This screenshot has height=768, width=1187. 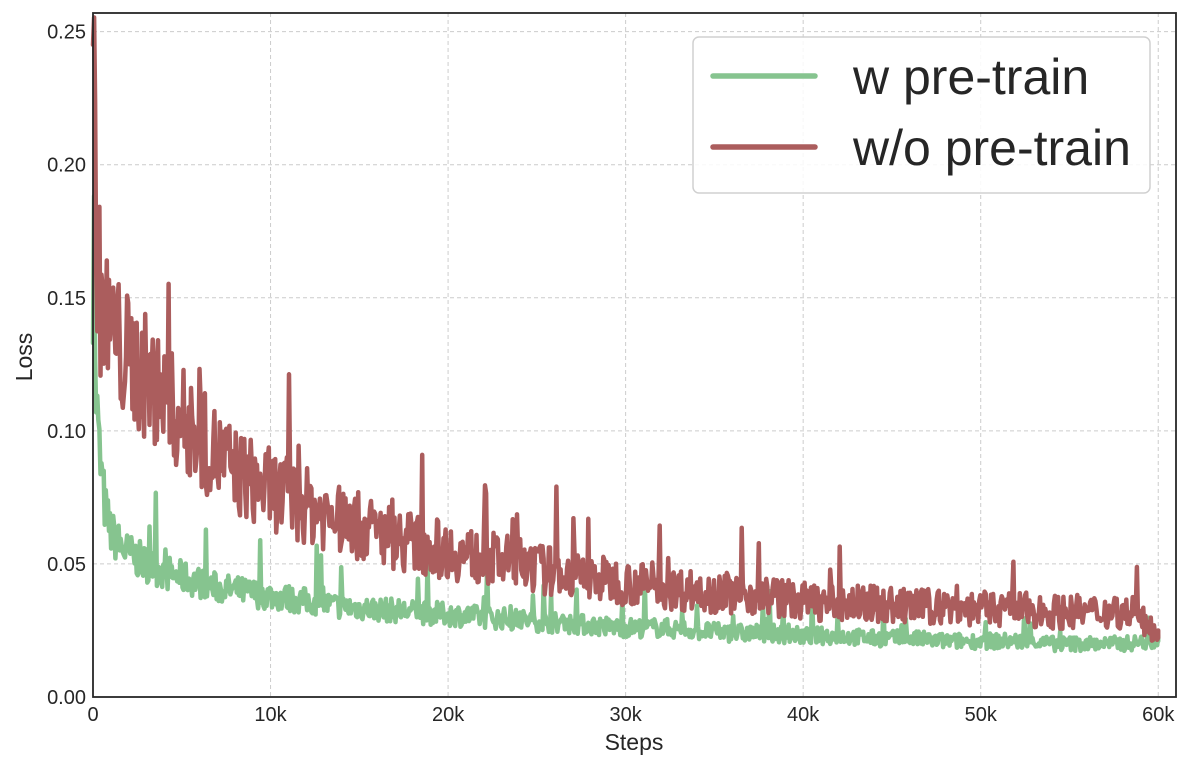 I want to click on y-tick-label: 0.15, so click(x=66, y=299).